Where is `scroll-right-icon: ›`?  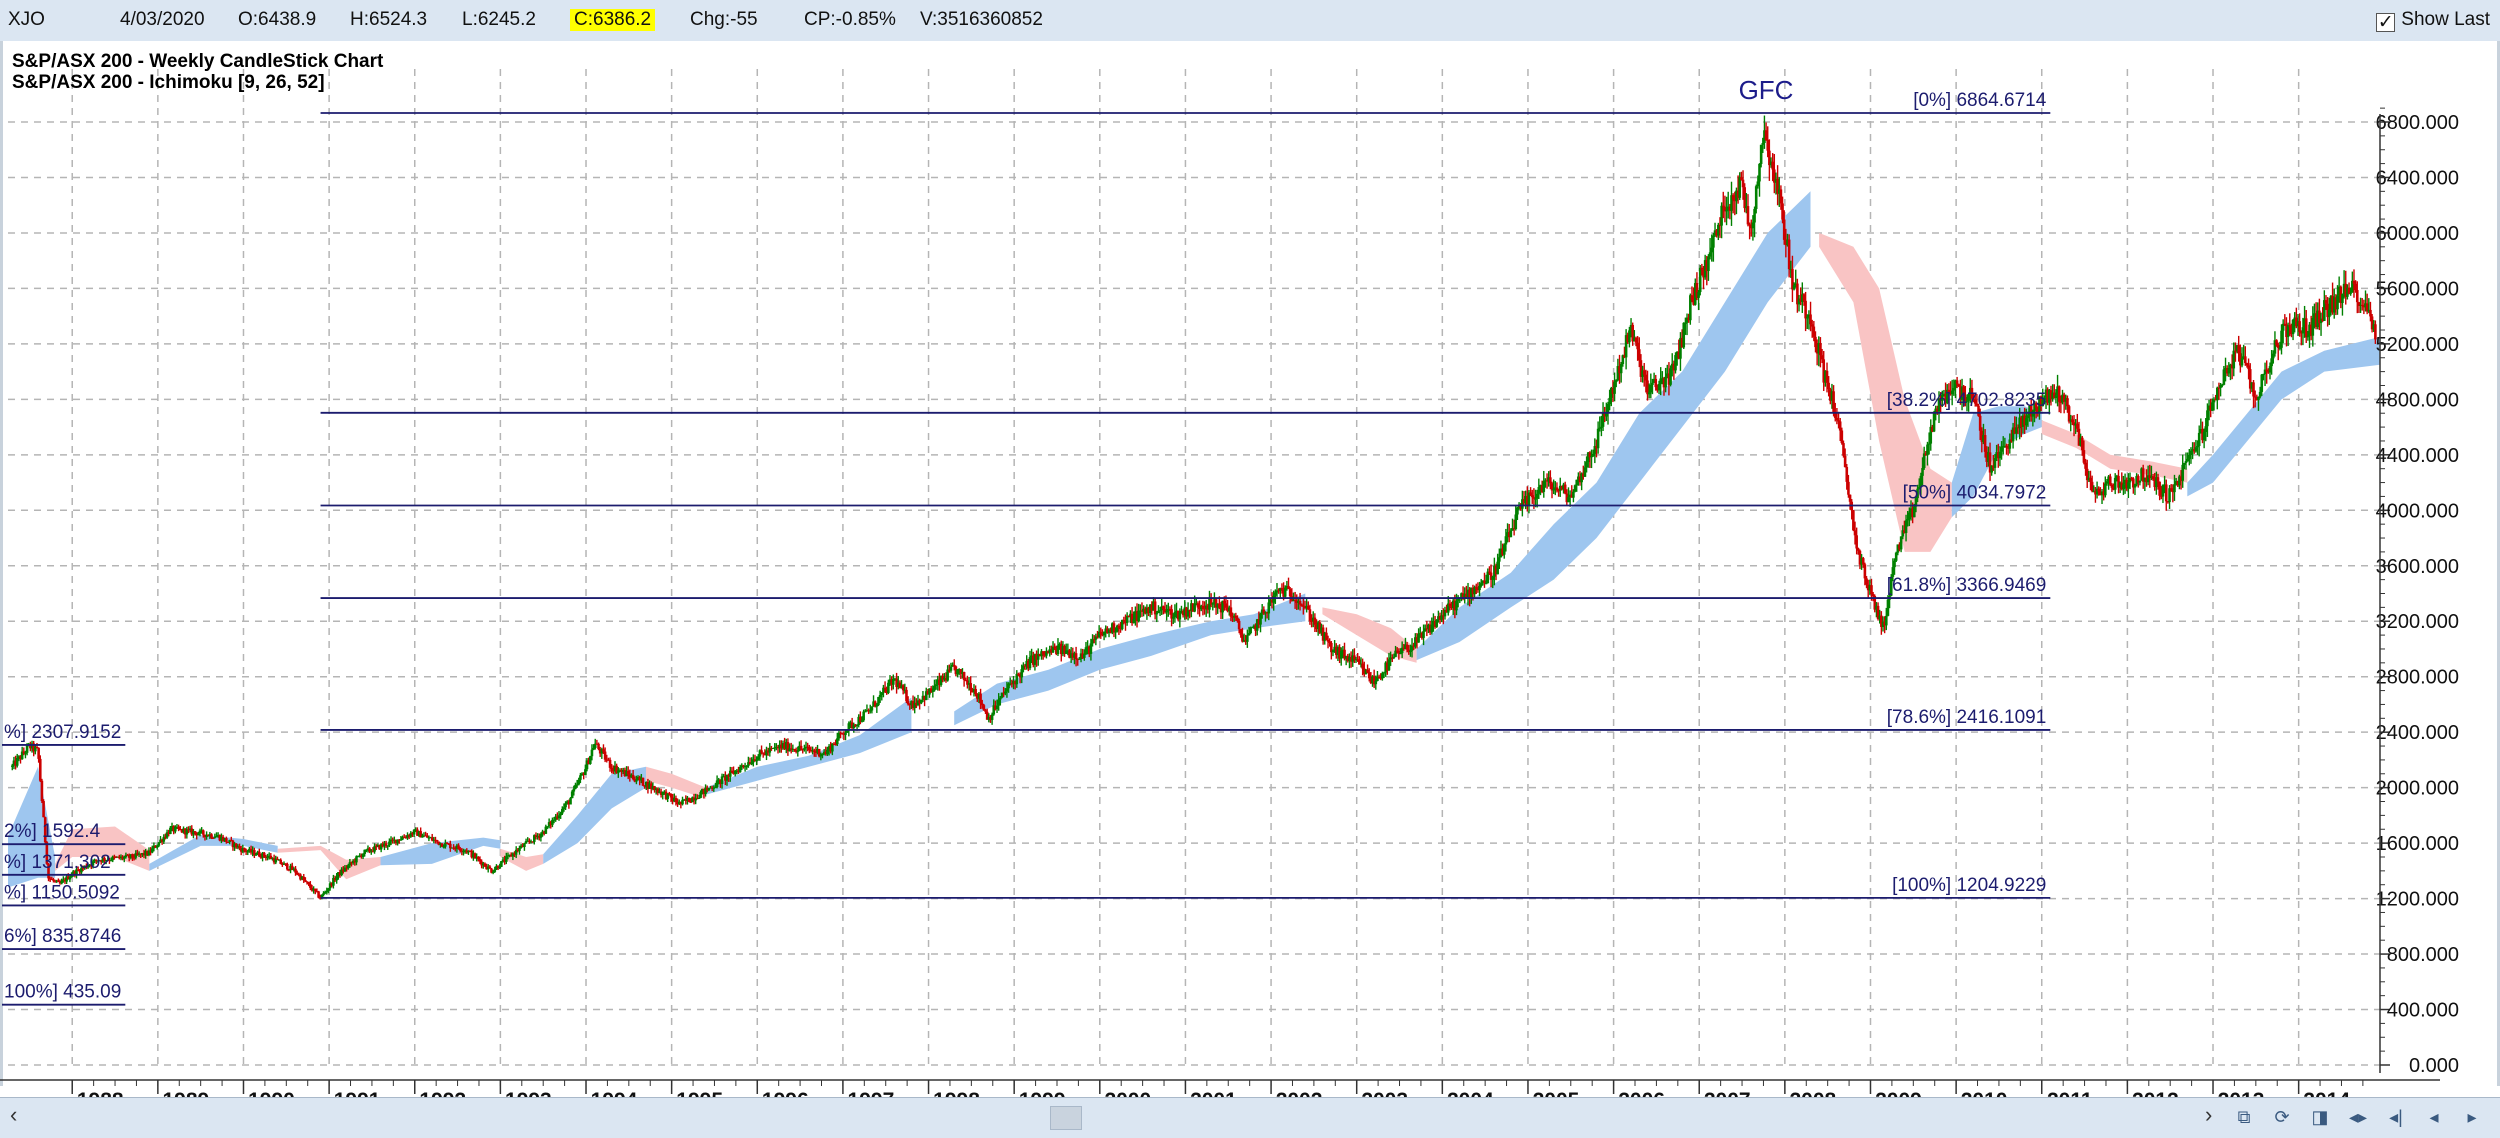
scroll-right-icon: › is located at coordinates (2209, 1114).